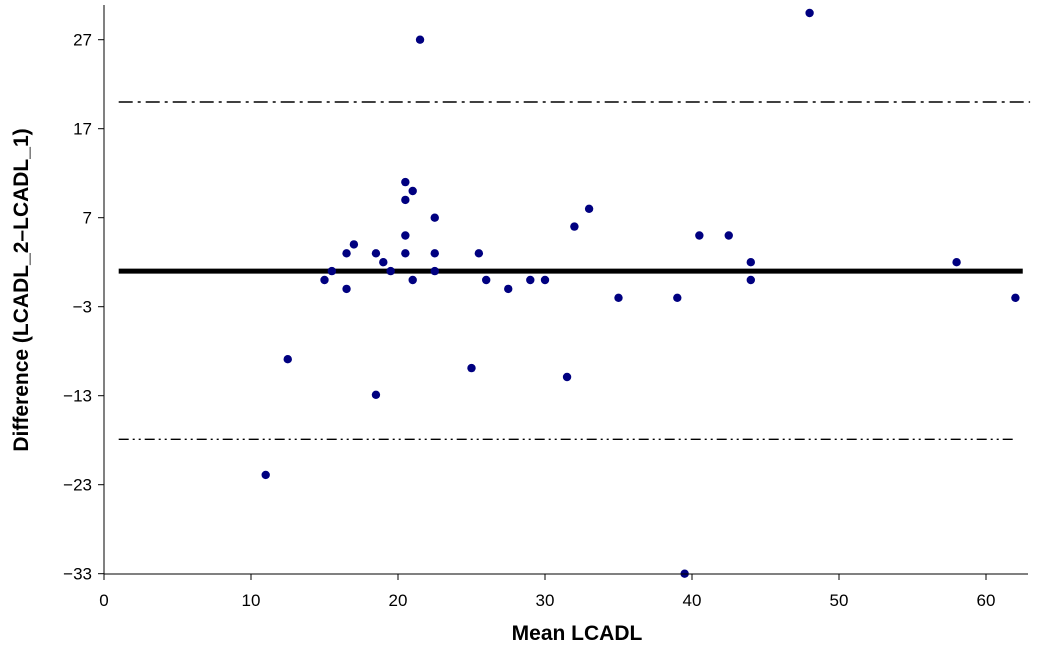  Describe the element at coordinates (77, 396) in the screenshot. I see `y-tick-label: −13` at that location.